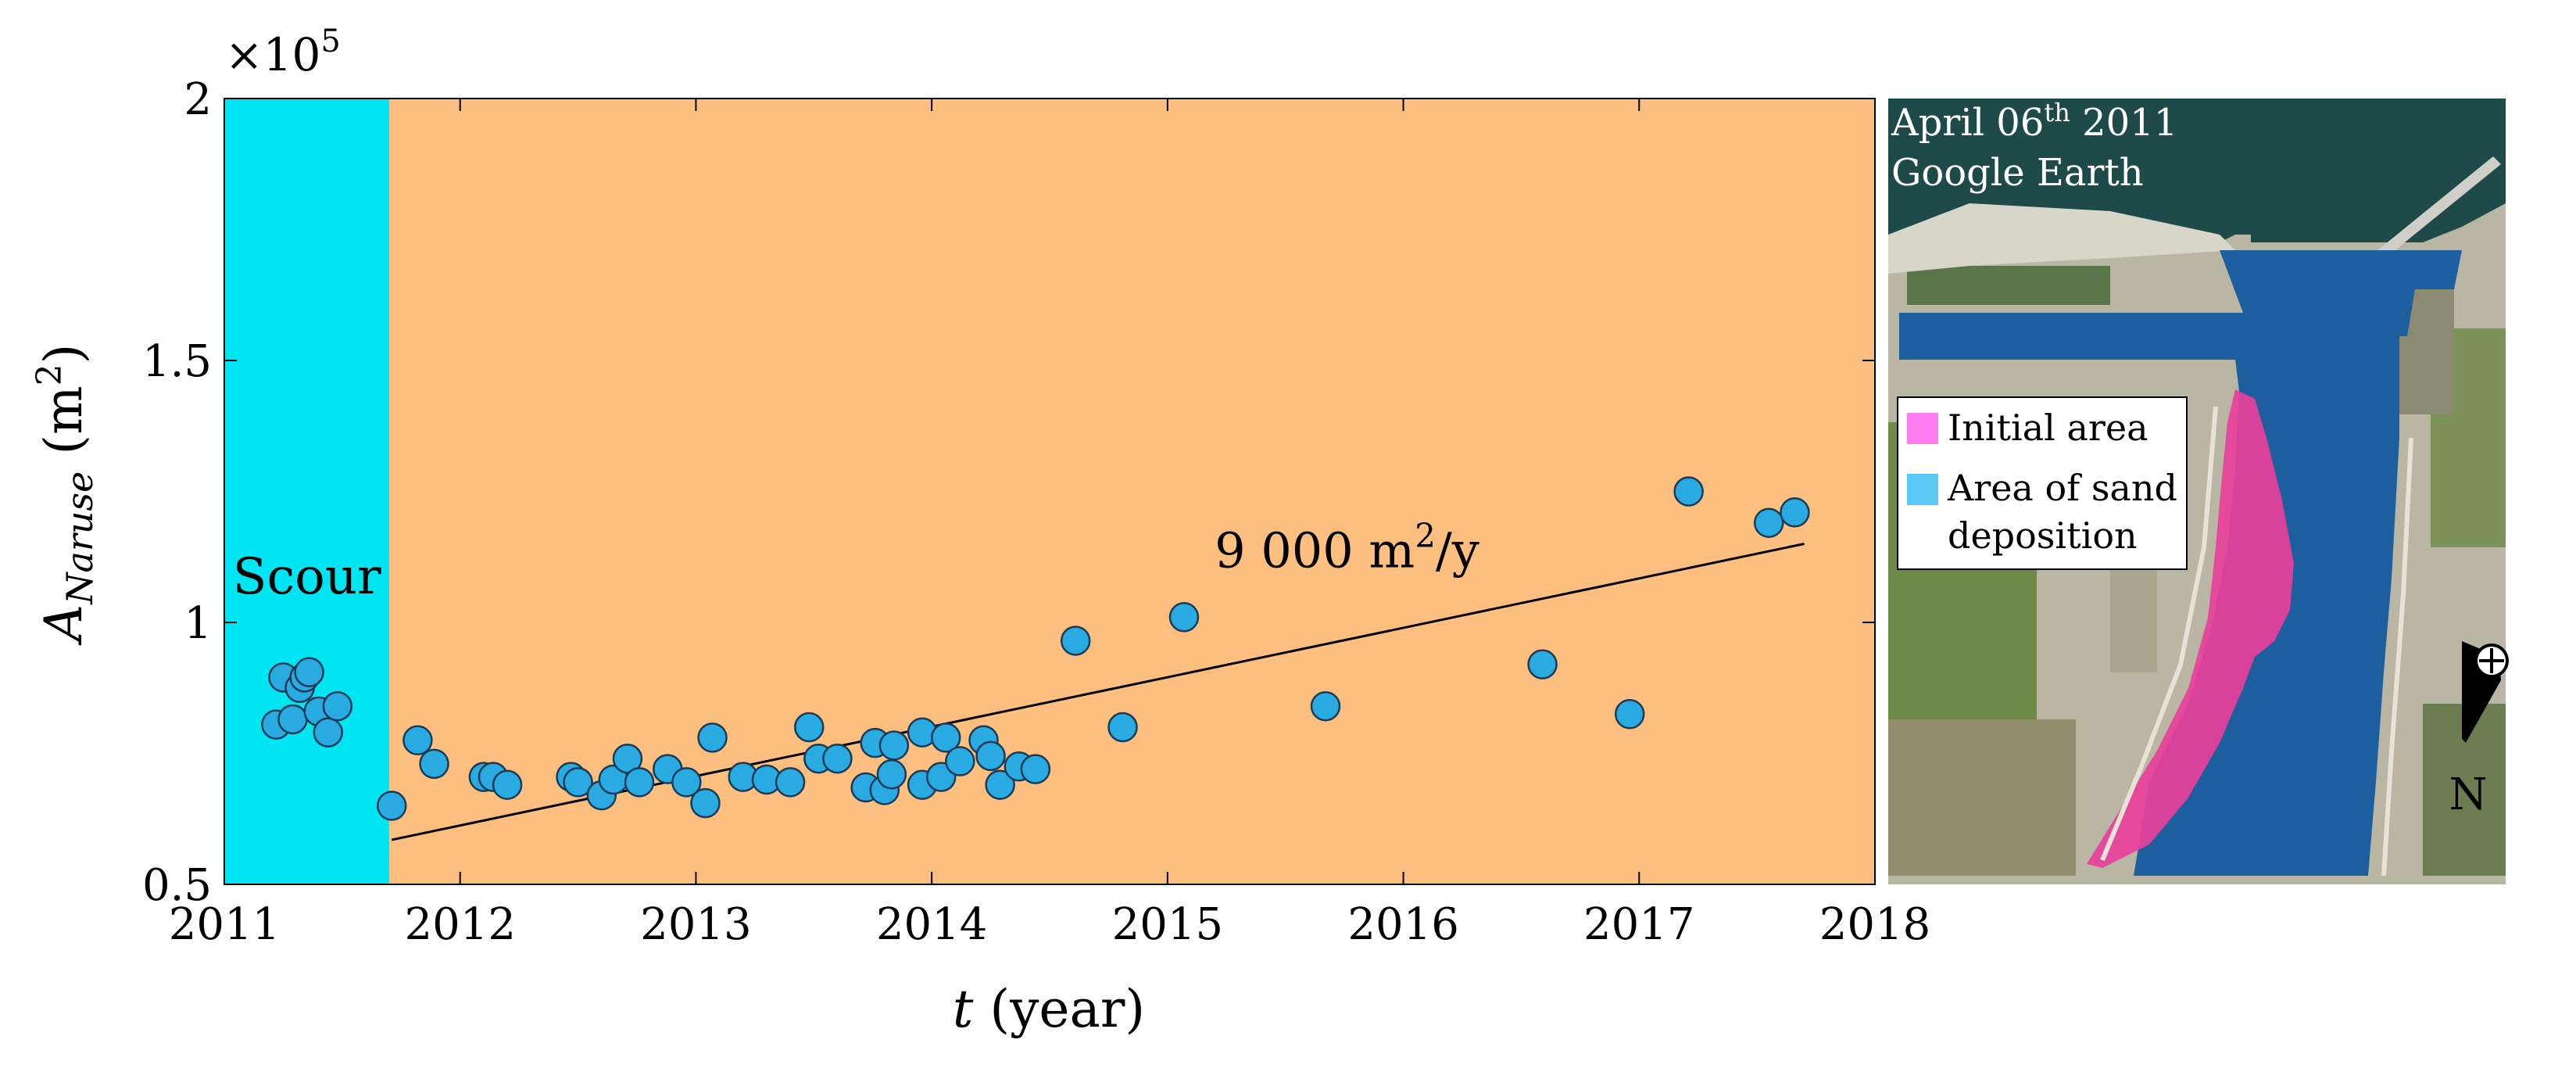  I want to click on x-tick-label: 2013, so click(696, 925).